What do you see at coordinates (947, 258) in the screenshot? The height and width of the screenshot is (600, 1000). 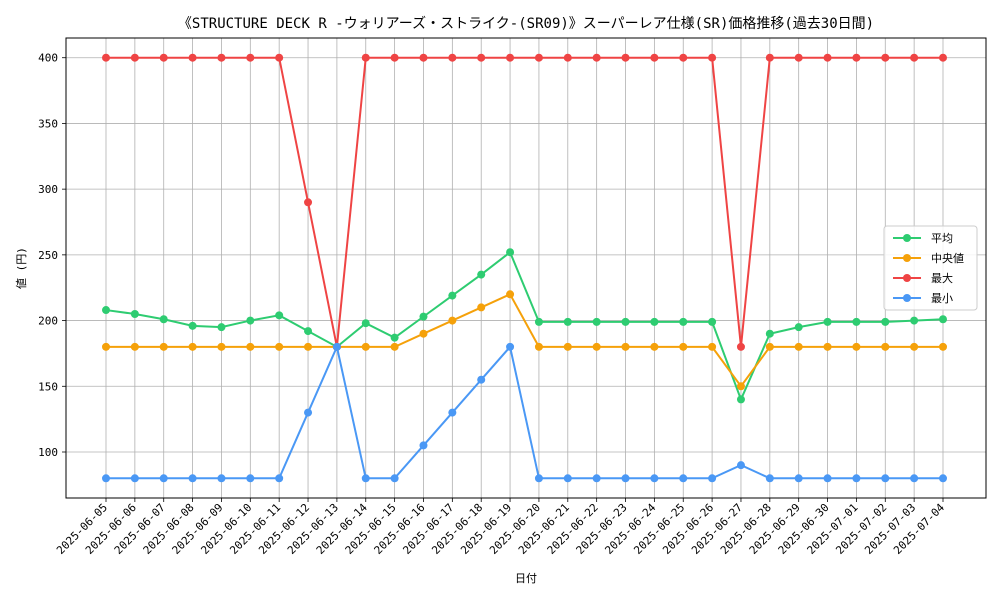 I see `legend-label: 中央値` at bounding box center [947, 258].